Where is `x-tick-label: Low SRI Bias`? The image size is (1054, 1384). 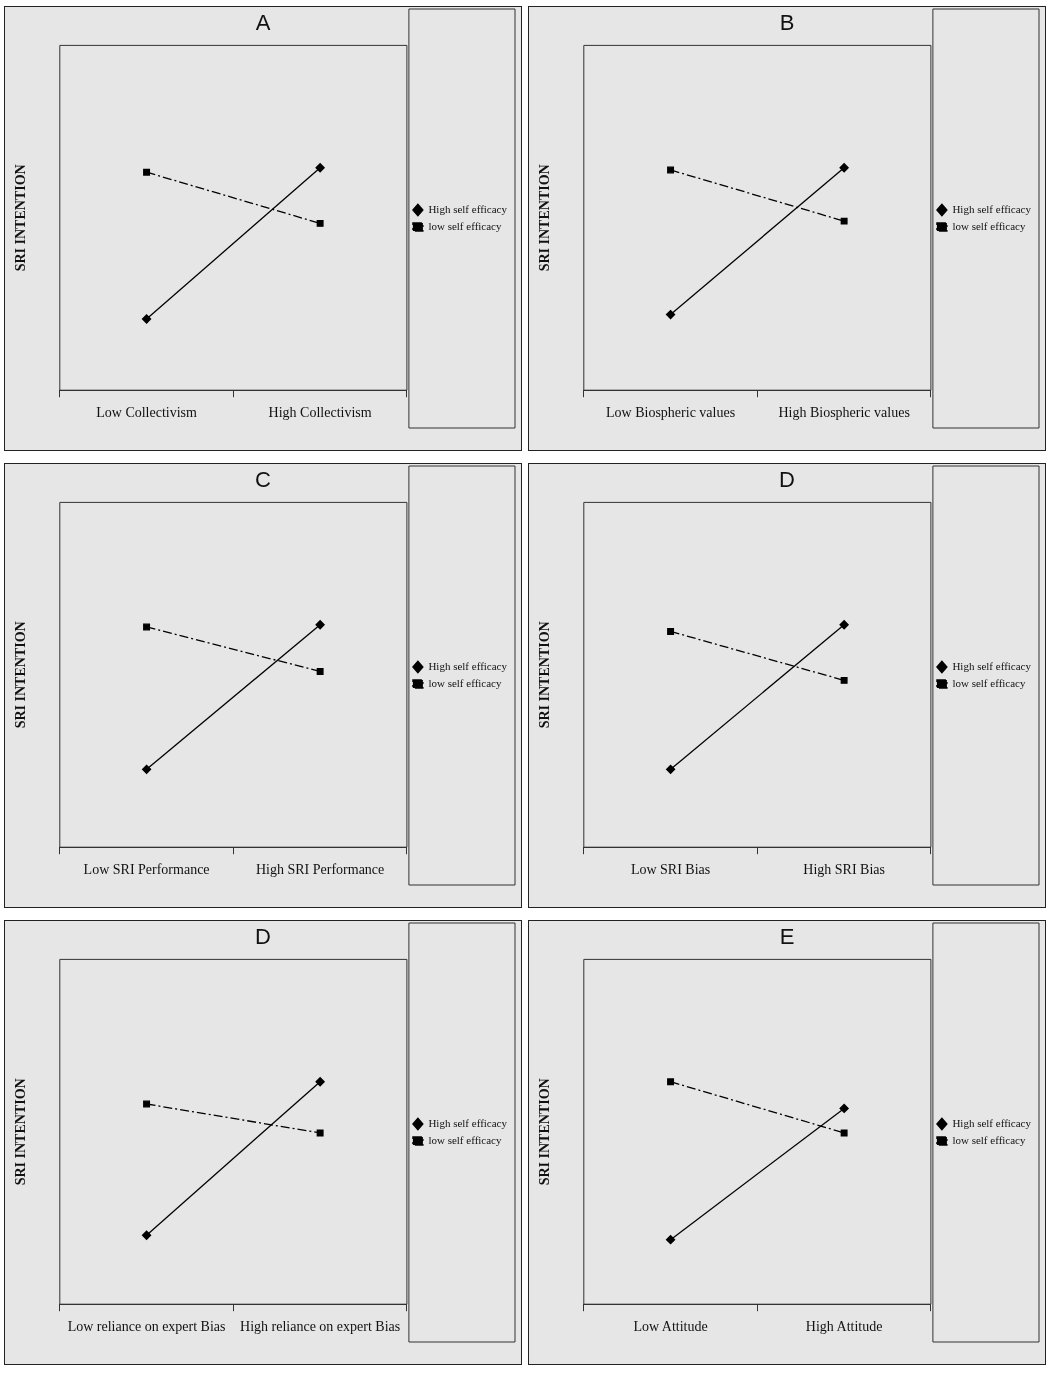 x-tick-label: Low SRI Bias is located at coordinates (670, 870).